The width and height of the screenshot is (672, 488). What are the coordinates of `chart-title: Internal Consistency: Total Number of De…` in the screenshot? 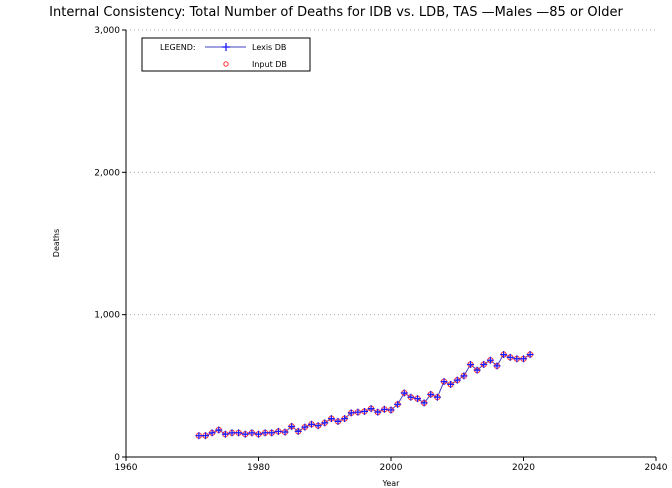 It's located at (336, 12).